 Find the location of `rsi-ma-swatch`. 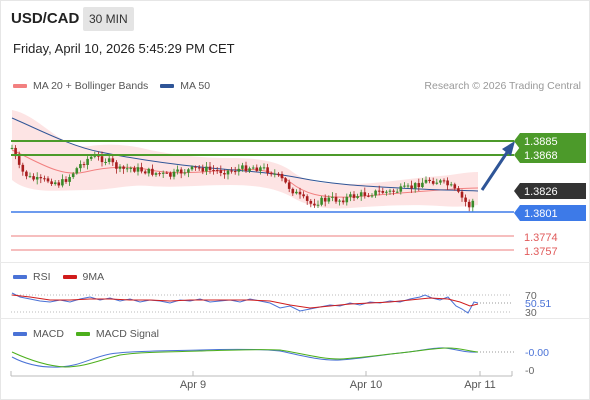

rsi-ma-swatch is located at coordinates (69, 277).